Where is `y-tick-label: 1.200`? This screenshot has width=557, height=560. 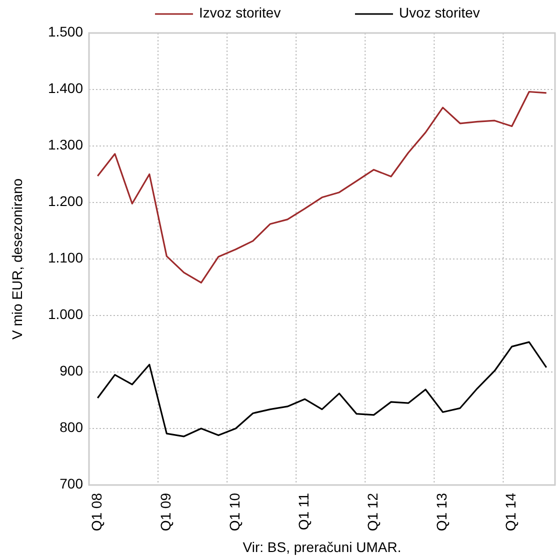 y-tick-label: 1.200 is located at coordinates (66, 201).